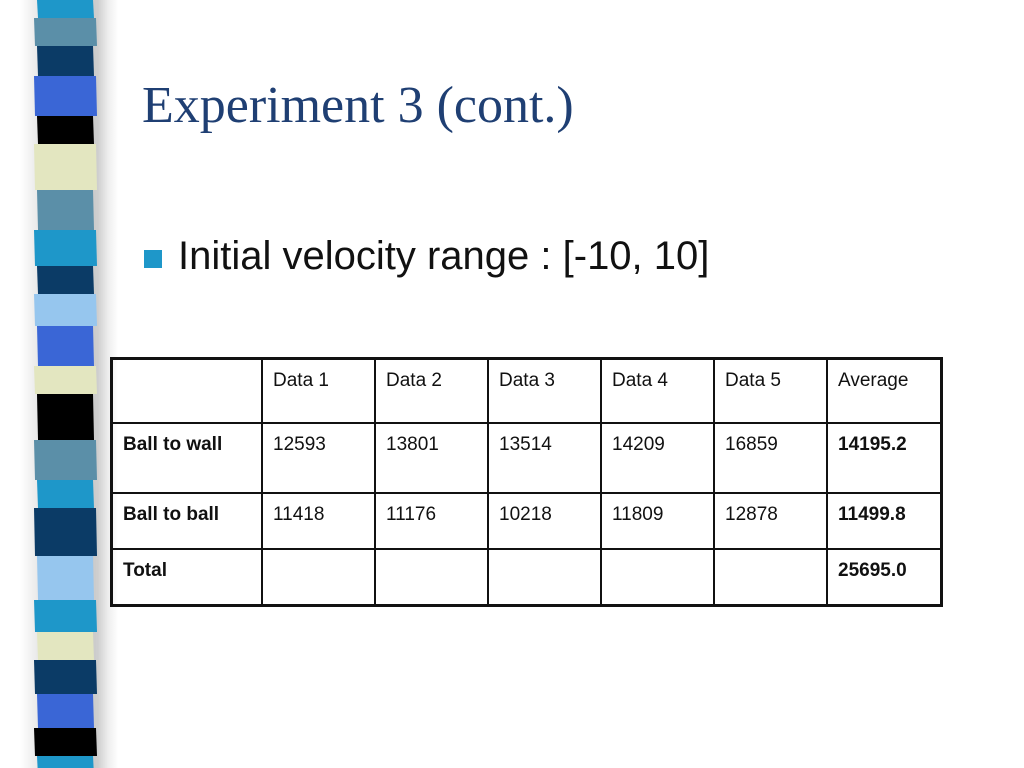  Describe the element at coordinates (770, 458) in the screenshot. I see `table-cell: 16859` at that location.